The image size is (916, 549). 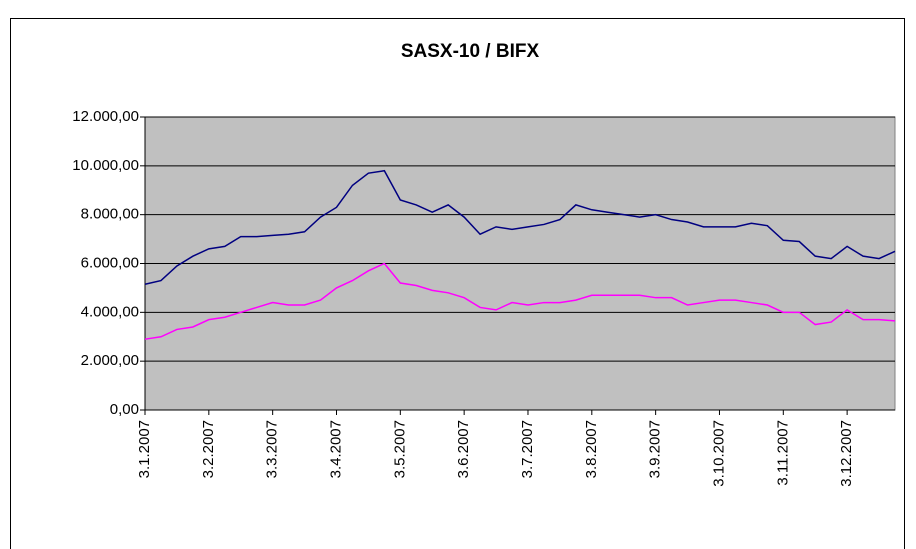 I want to click on x-tick-label: 3.7.2007, so click(x=527, y=449).